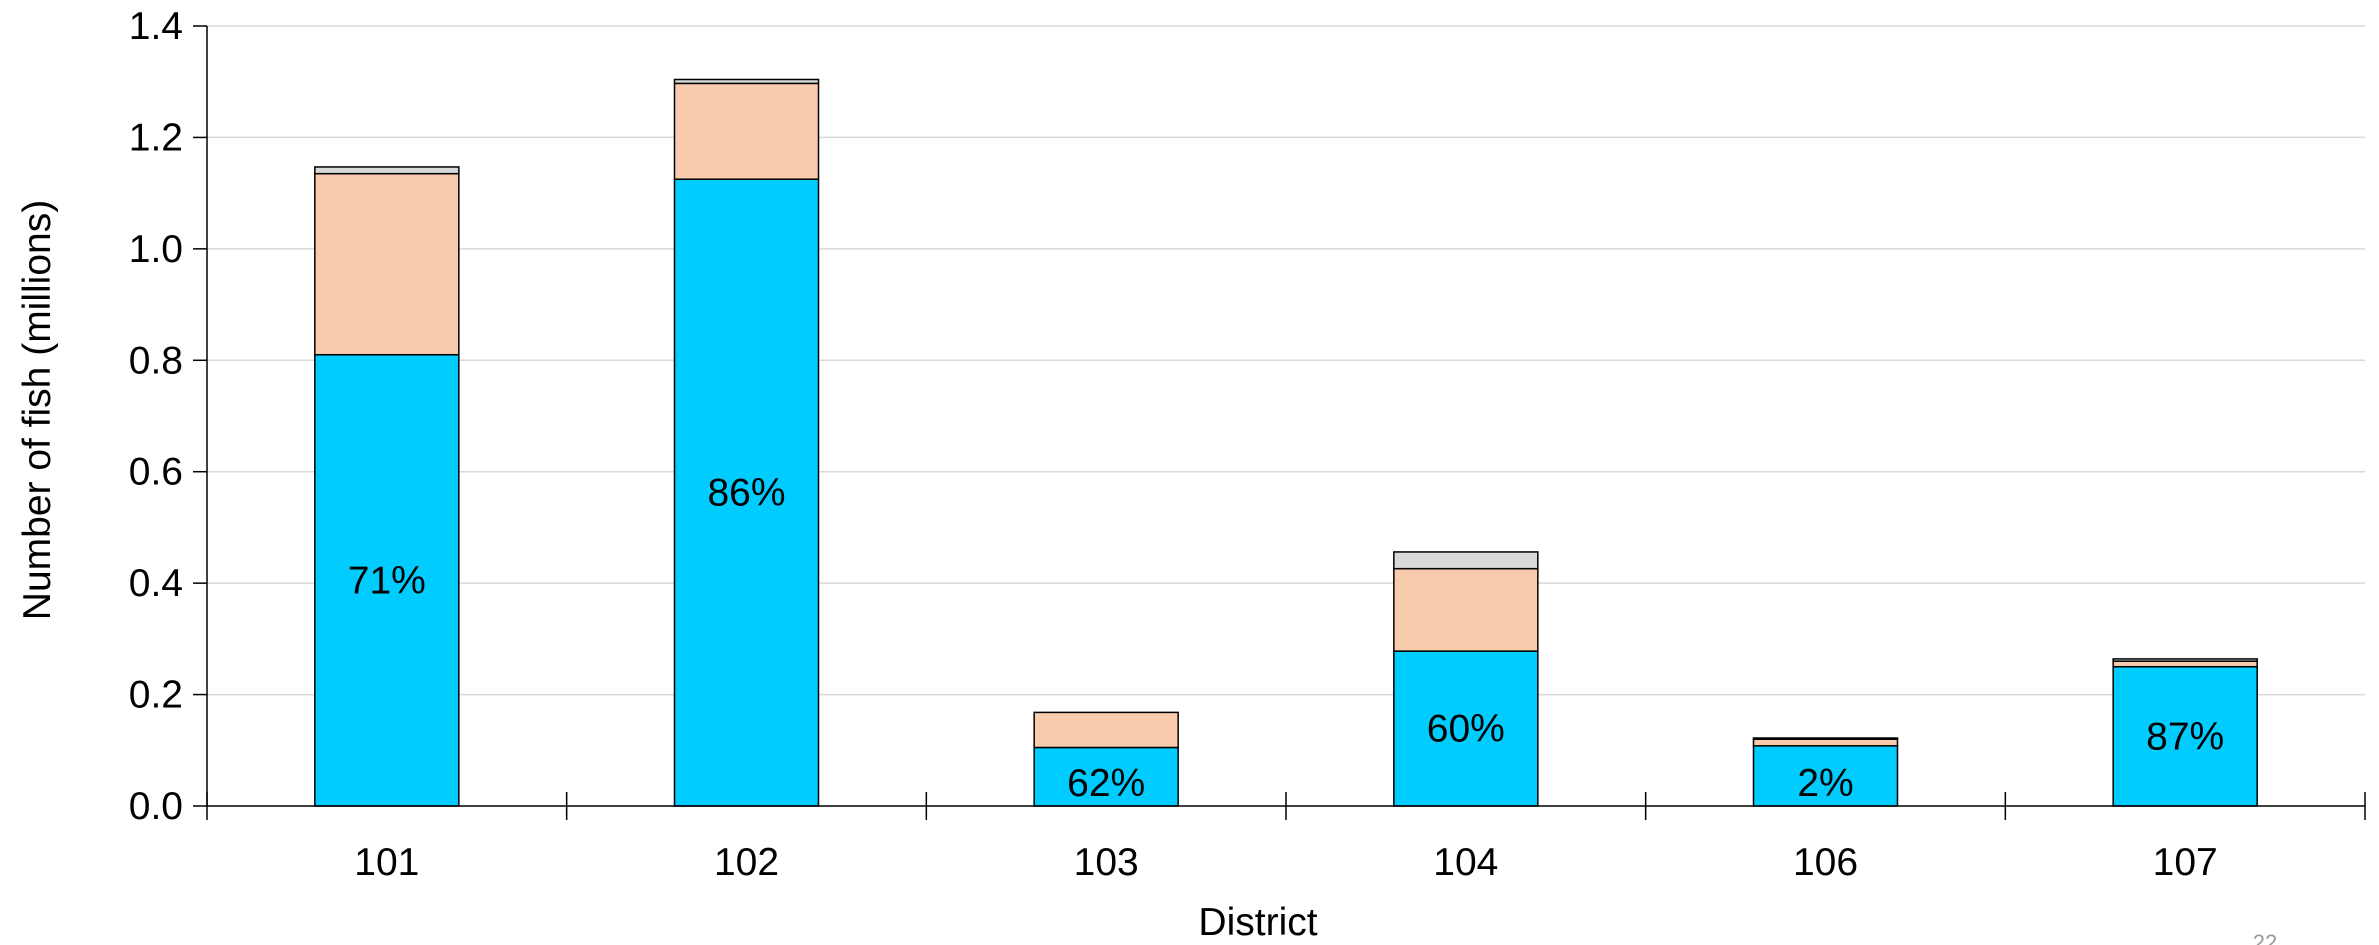 This screenshot has width=2379, height=945. Describe the element at coordinates (2185, 862) in the screenshot. I see `x-tick-label: 107` at that location.